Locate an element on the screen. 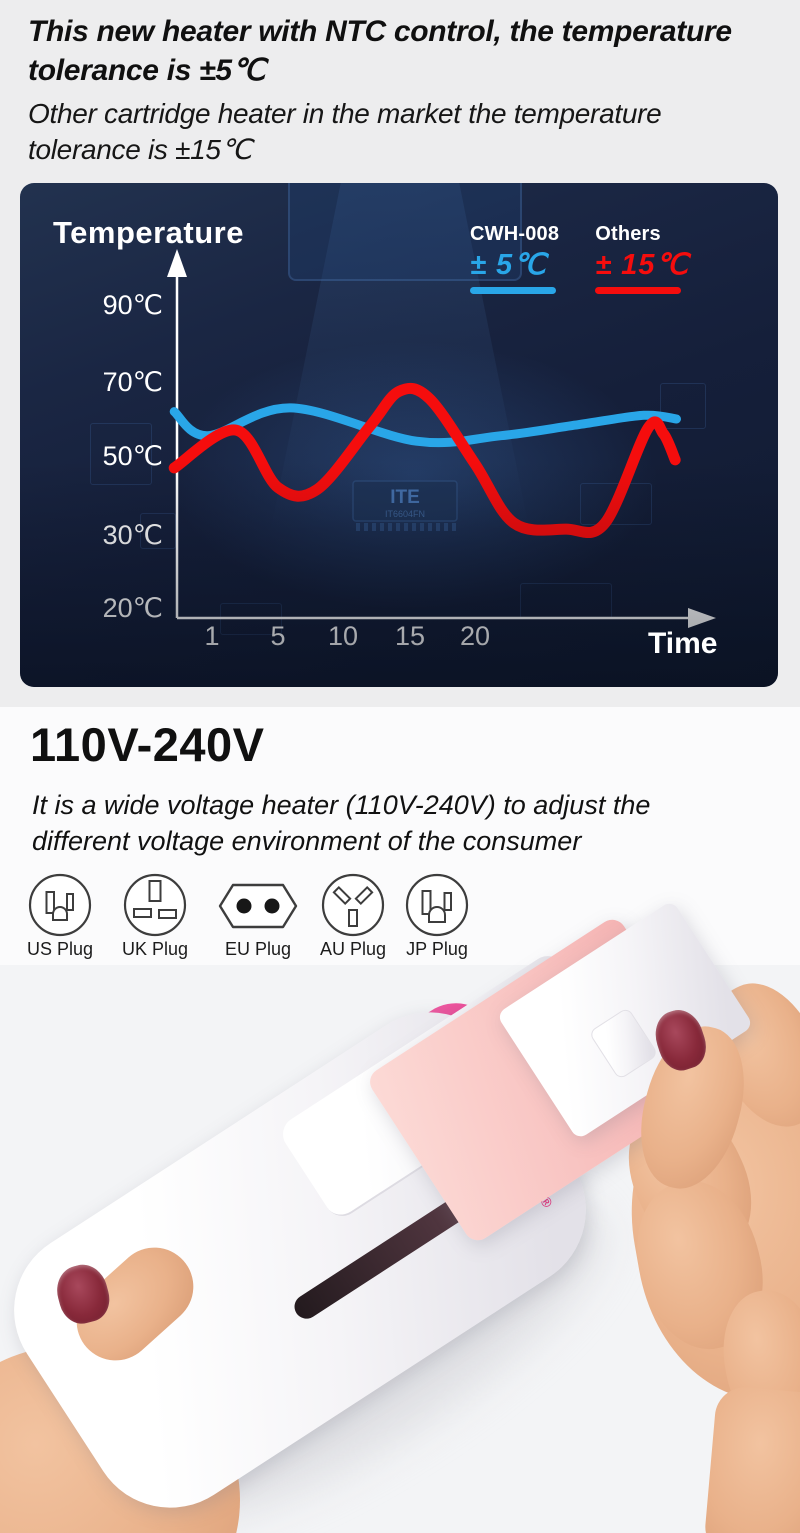 This screenshot has height=1533, width=800. y-tick-30: 30℃ is located at coordinates (133, 535).